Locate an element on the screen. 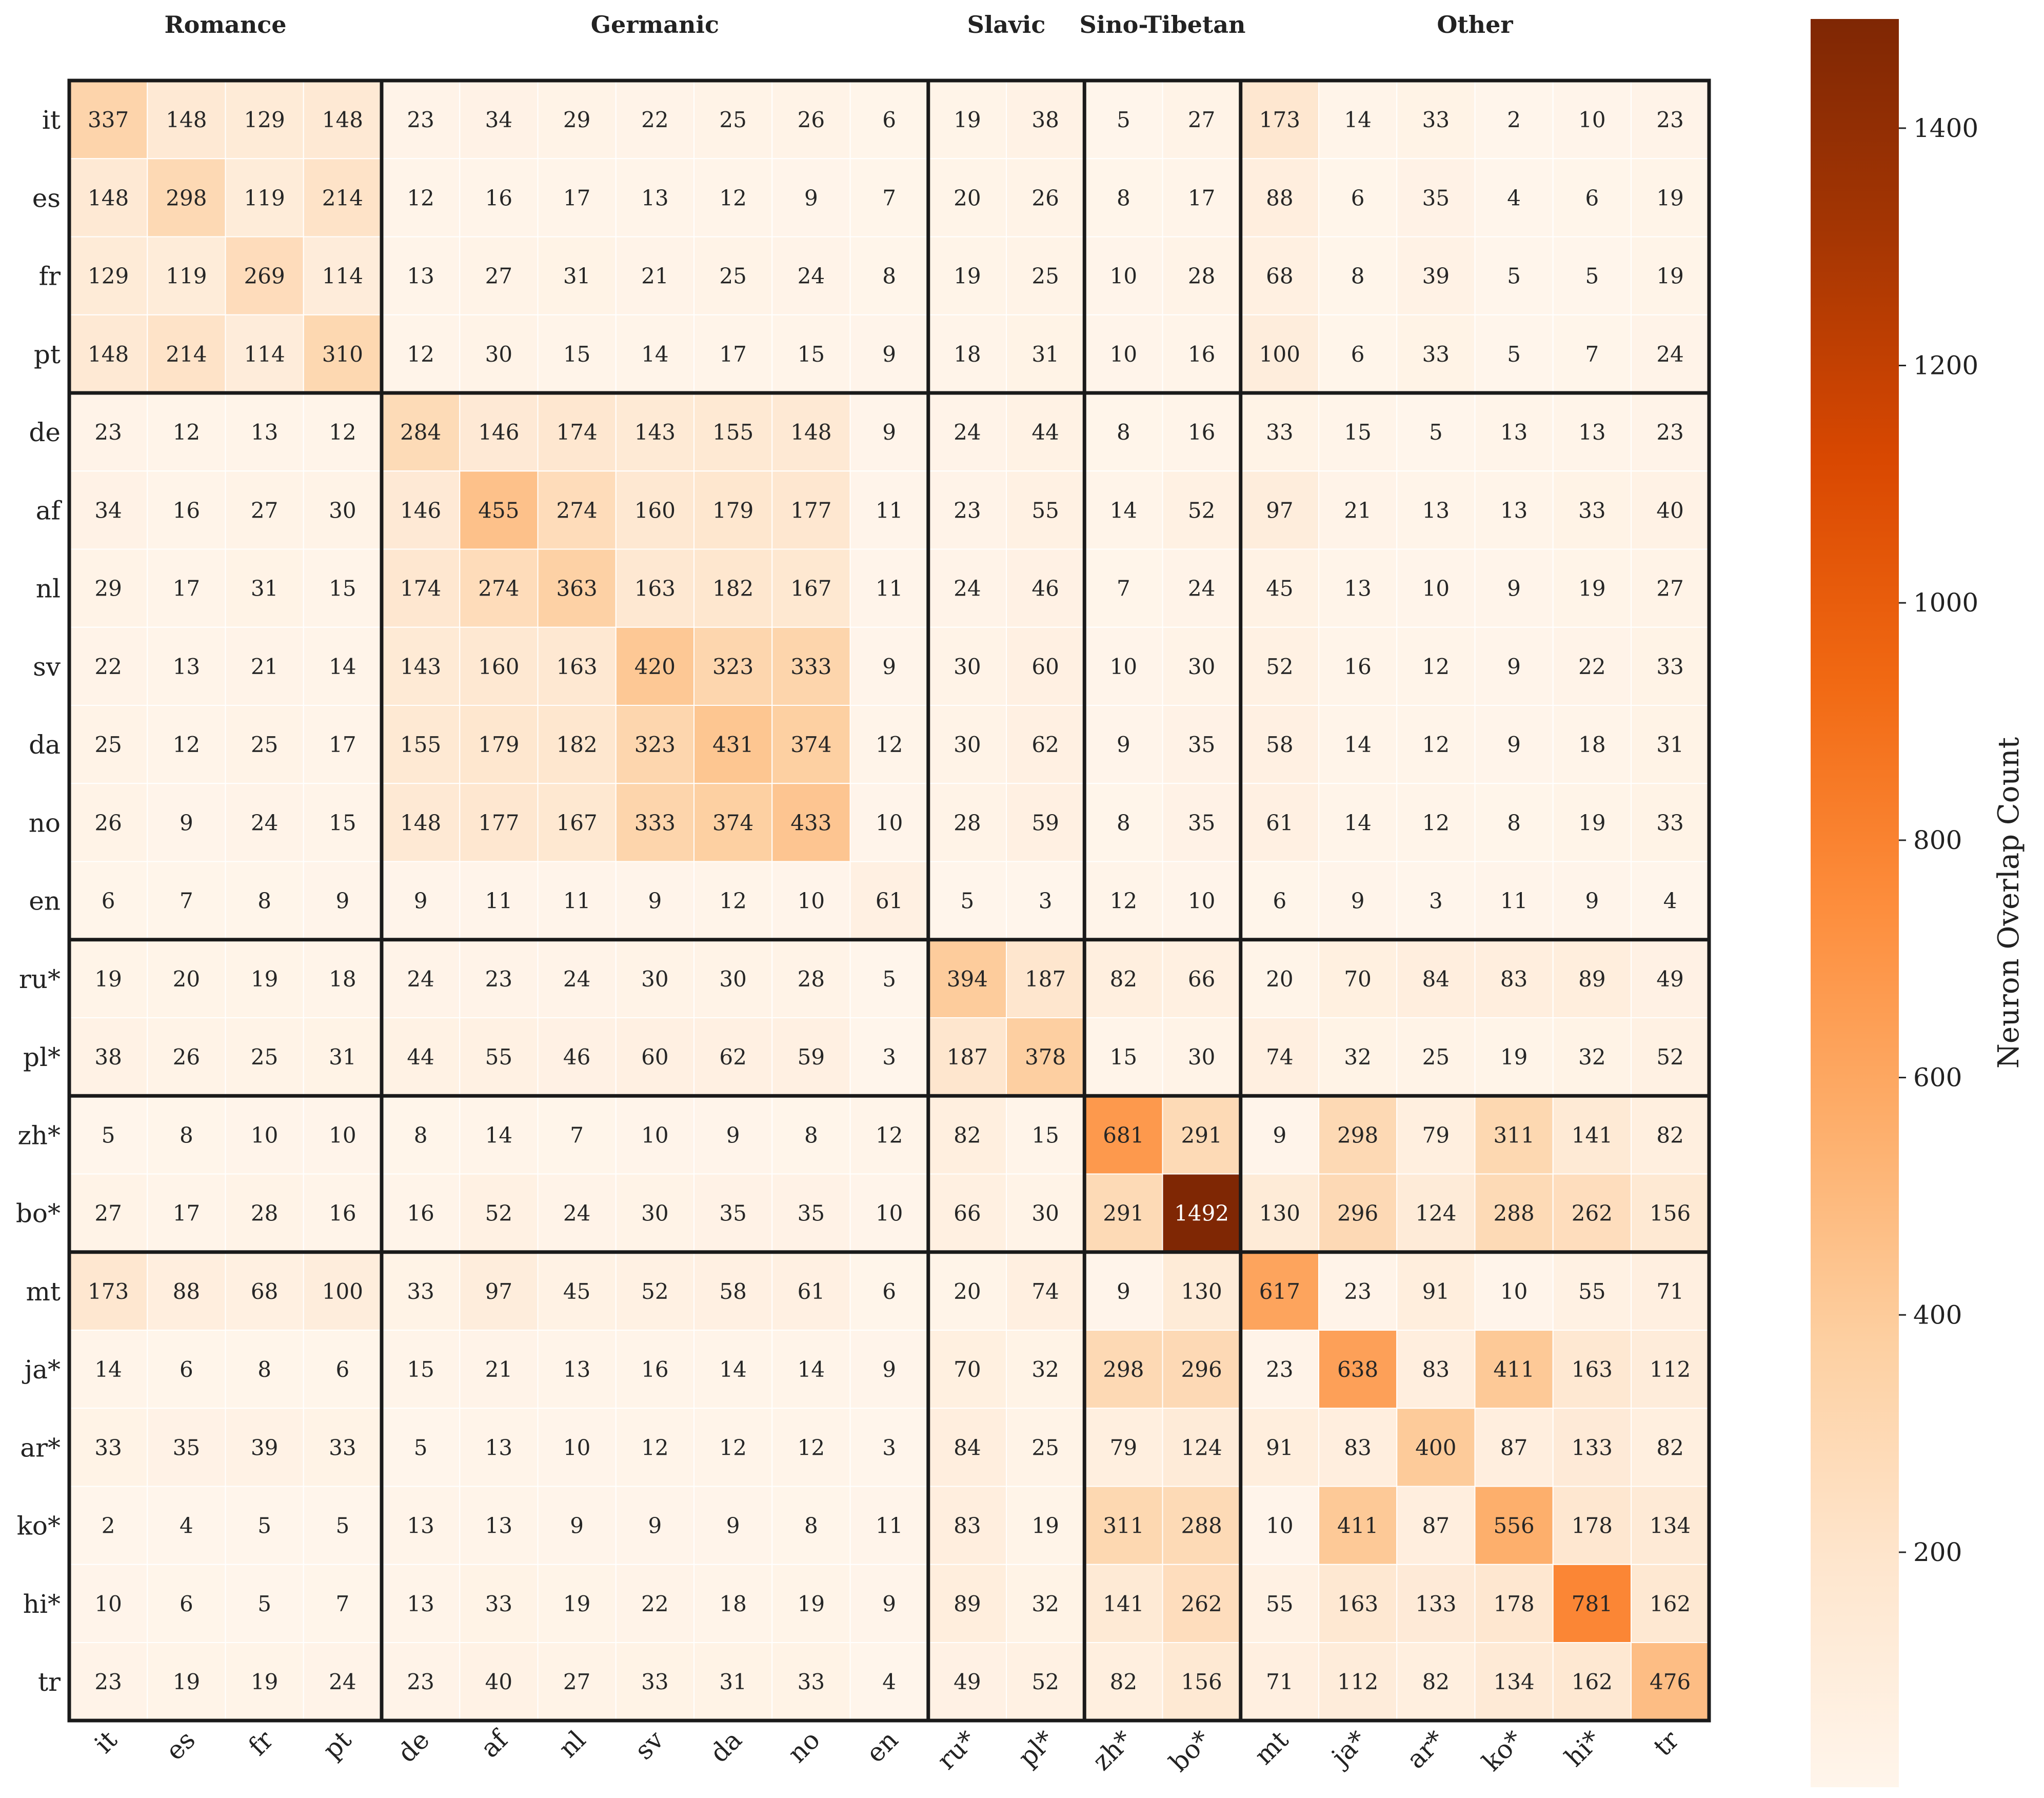 The height and width of the screenshot is (1798, 2044). cell-label: 556 is located at coordinates (1515, 1525).